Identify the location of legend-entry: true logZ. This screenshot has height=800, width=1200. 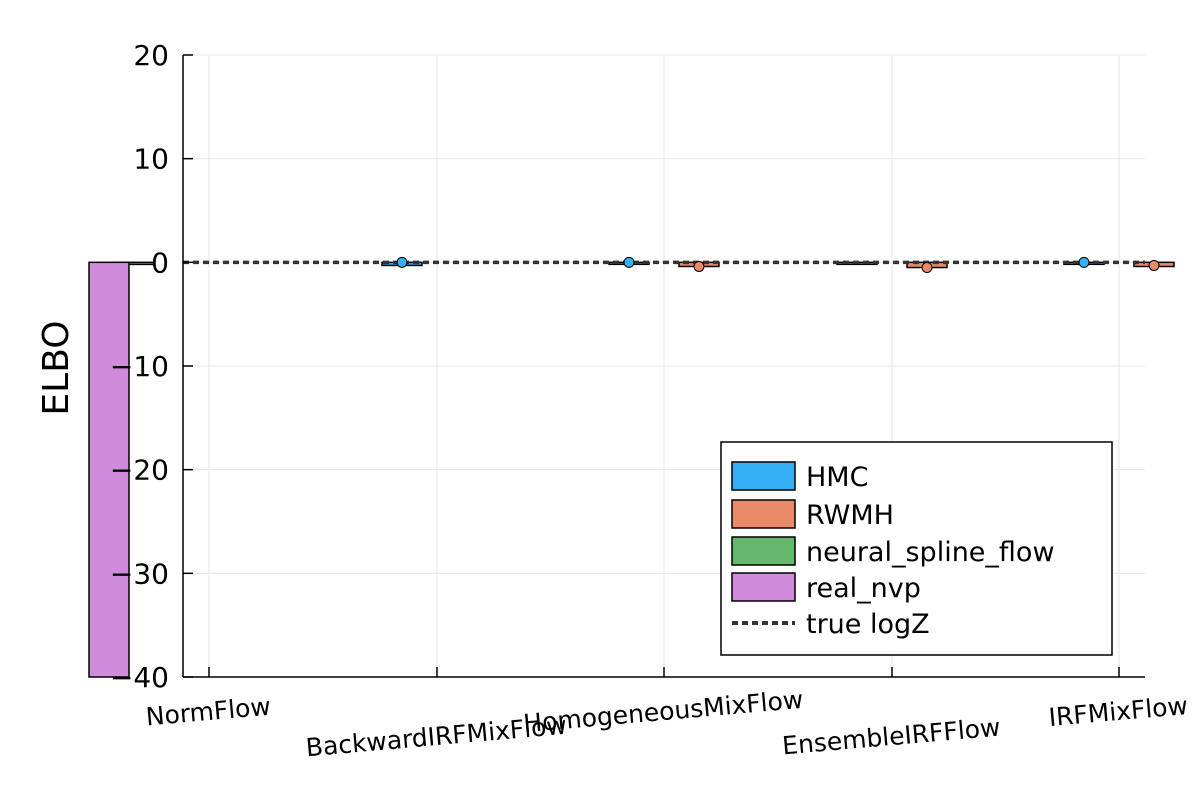
(868, 624).